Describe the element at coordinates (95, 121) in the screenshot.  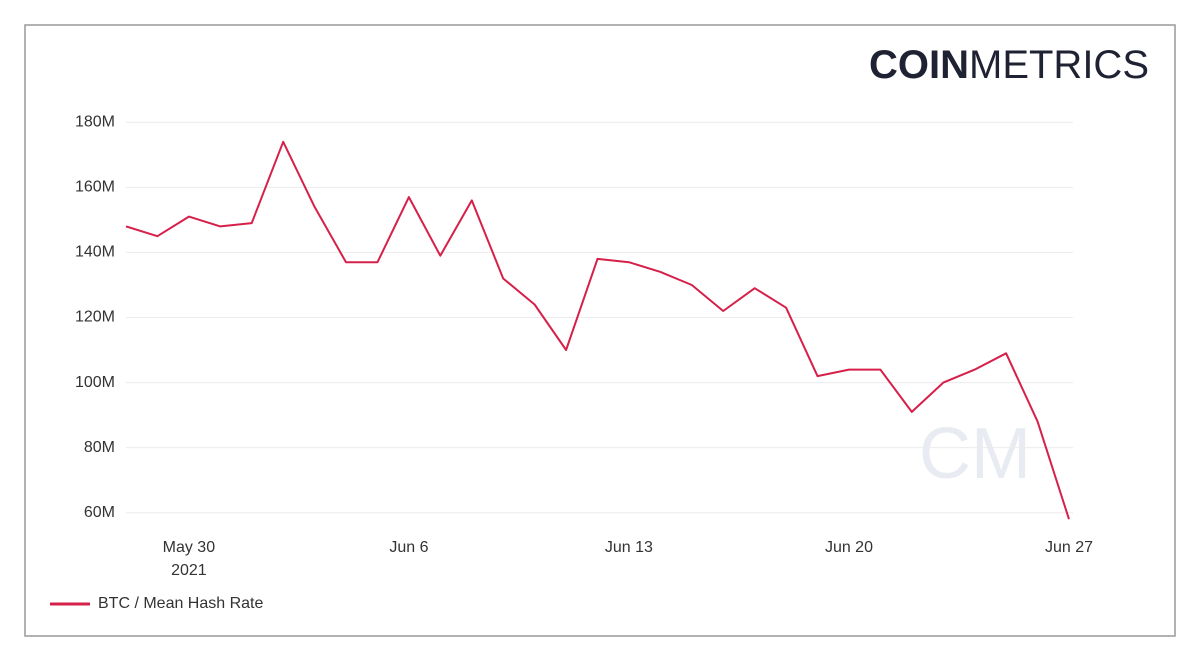
I see `y-tick-label: 180M` at that location.